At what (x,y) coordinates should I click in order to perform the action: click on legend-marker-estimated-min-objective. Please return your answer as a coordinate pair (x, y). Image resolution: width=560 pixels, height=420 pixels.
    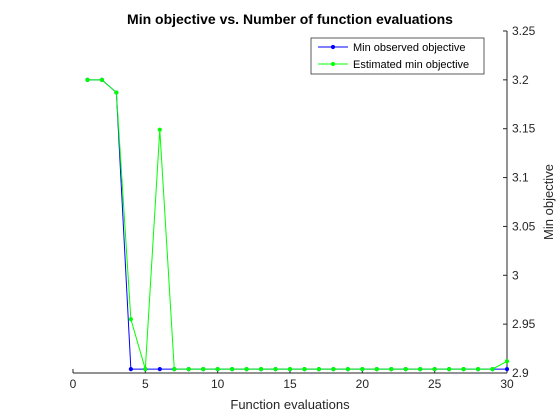
    Looking at the image, I should click on (333, 64).